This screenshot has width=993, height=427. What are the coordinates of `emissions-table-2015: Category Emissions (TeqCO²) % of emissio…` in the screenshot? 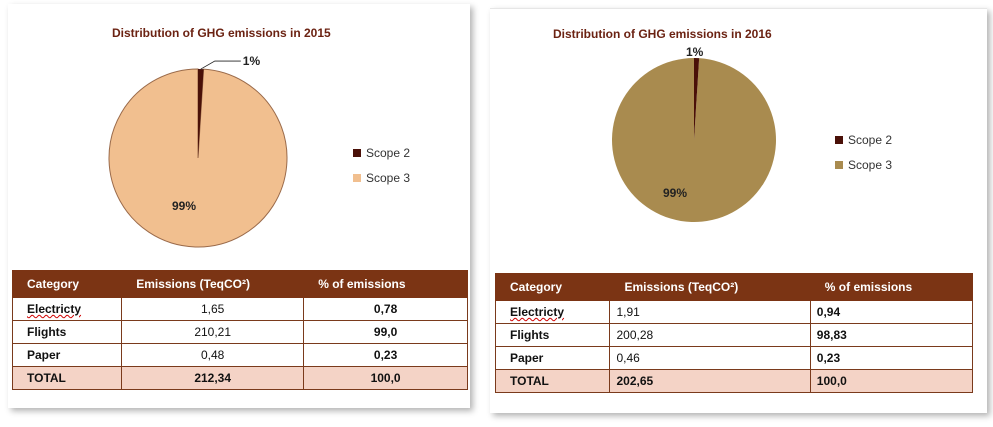 It's located at (239, 330).